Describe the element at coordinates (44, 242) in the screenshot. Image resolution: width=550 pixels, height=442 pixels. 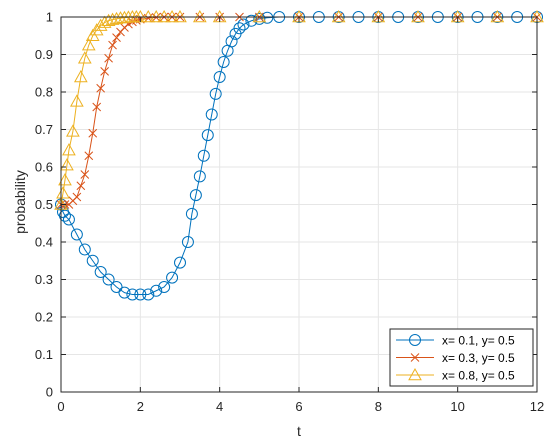
I see `y-tick-label: 0.4` at that location.